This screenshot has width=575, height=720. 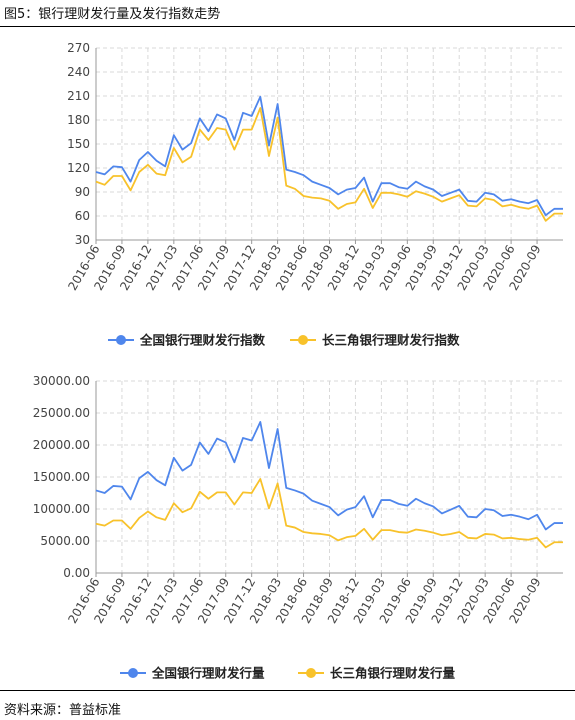 What do you see at coordinates (287, 26) in the screenshot?
I see `top-rule` at bounding box center [287, 26].